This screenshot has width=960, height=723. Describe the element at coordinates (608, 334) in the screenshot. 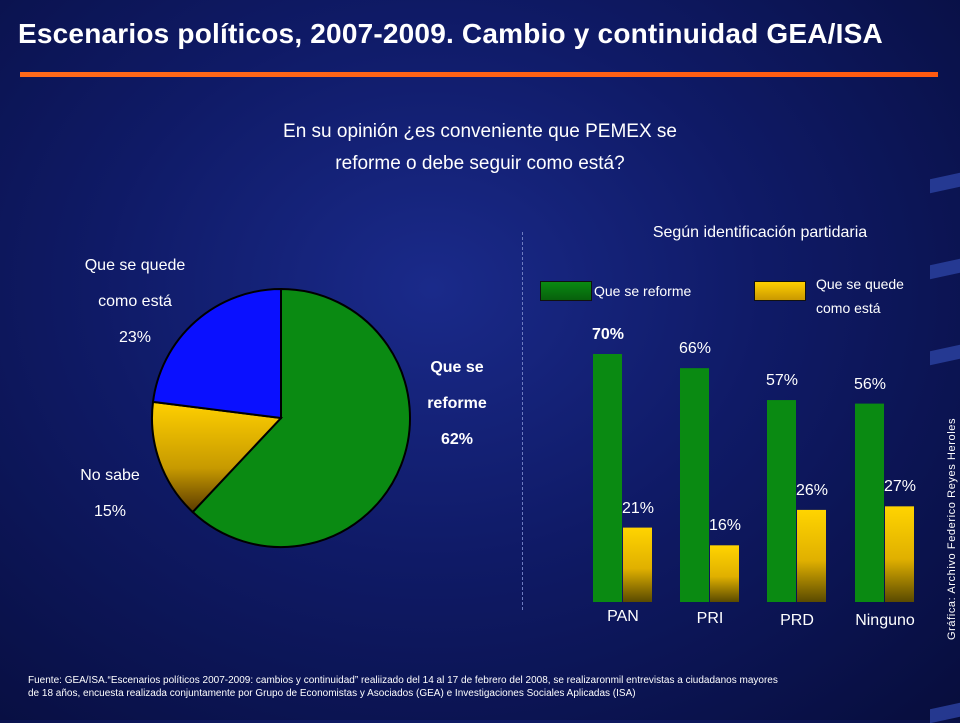

I see `bar-value-label-pan-reforme: 70%` at that location.